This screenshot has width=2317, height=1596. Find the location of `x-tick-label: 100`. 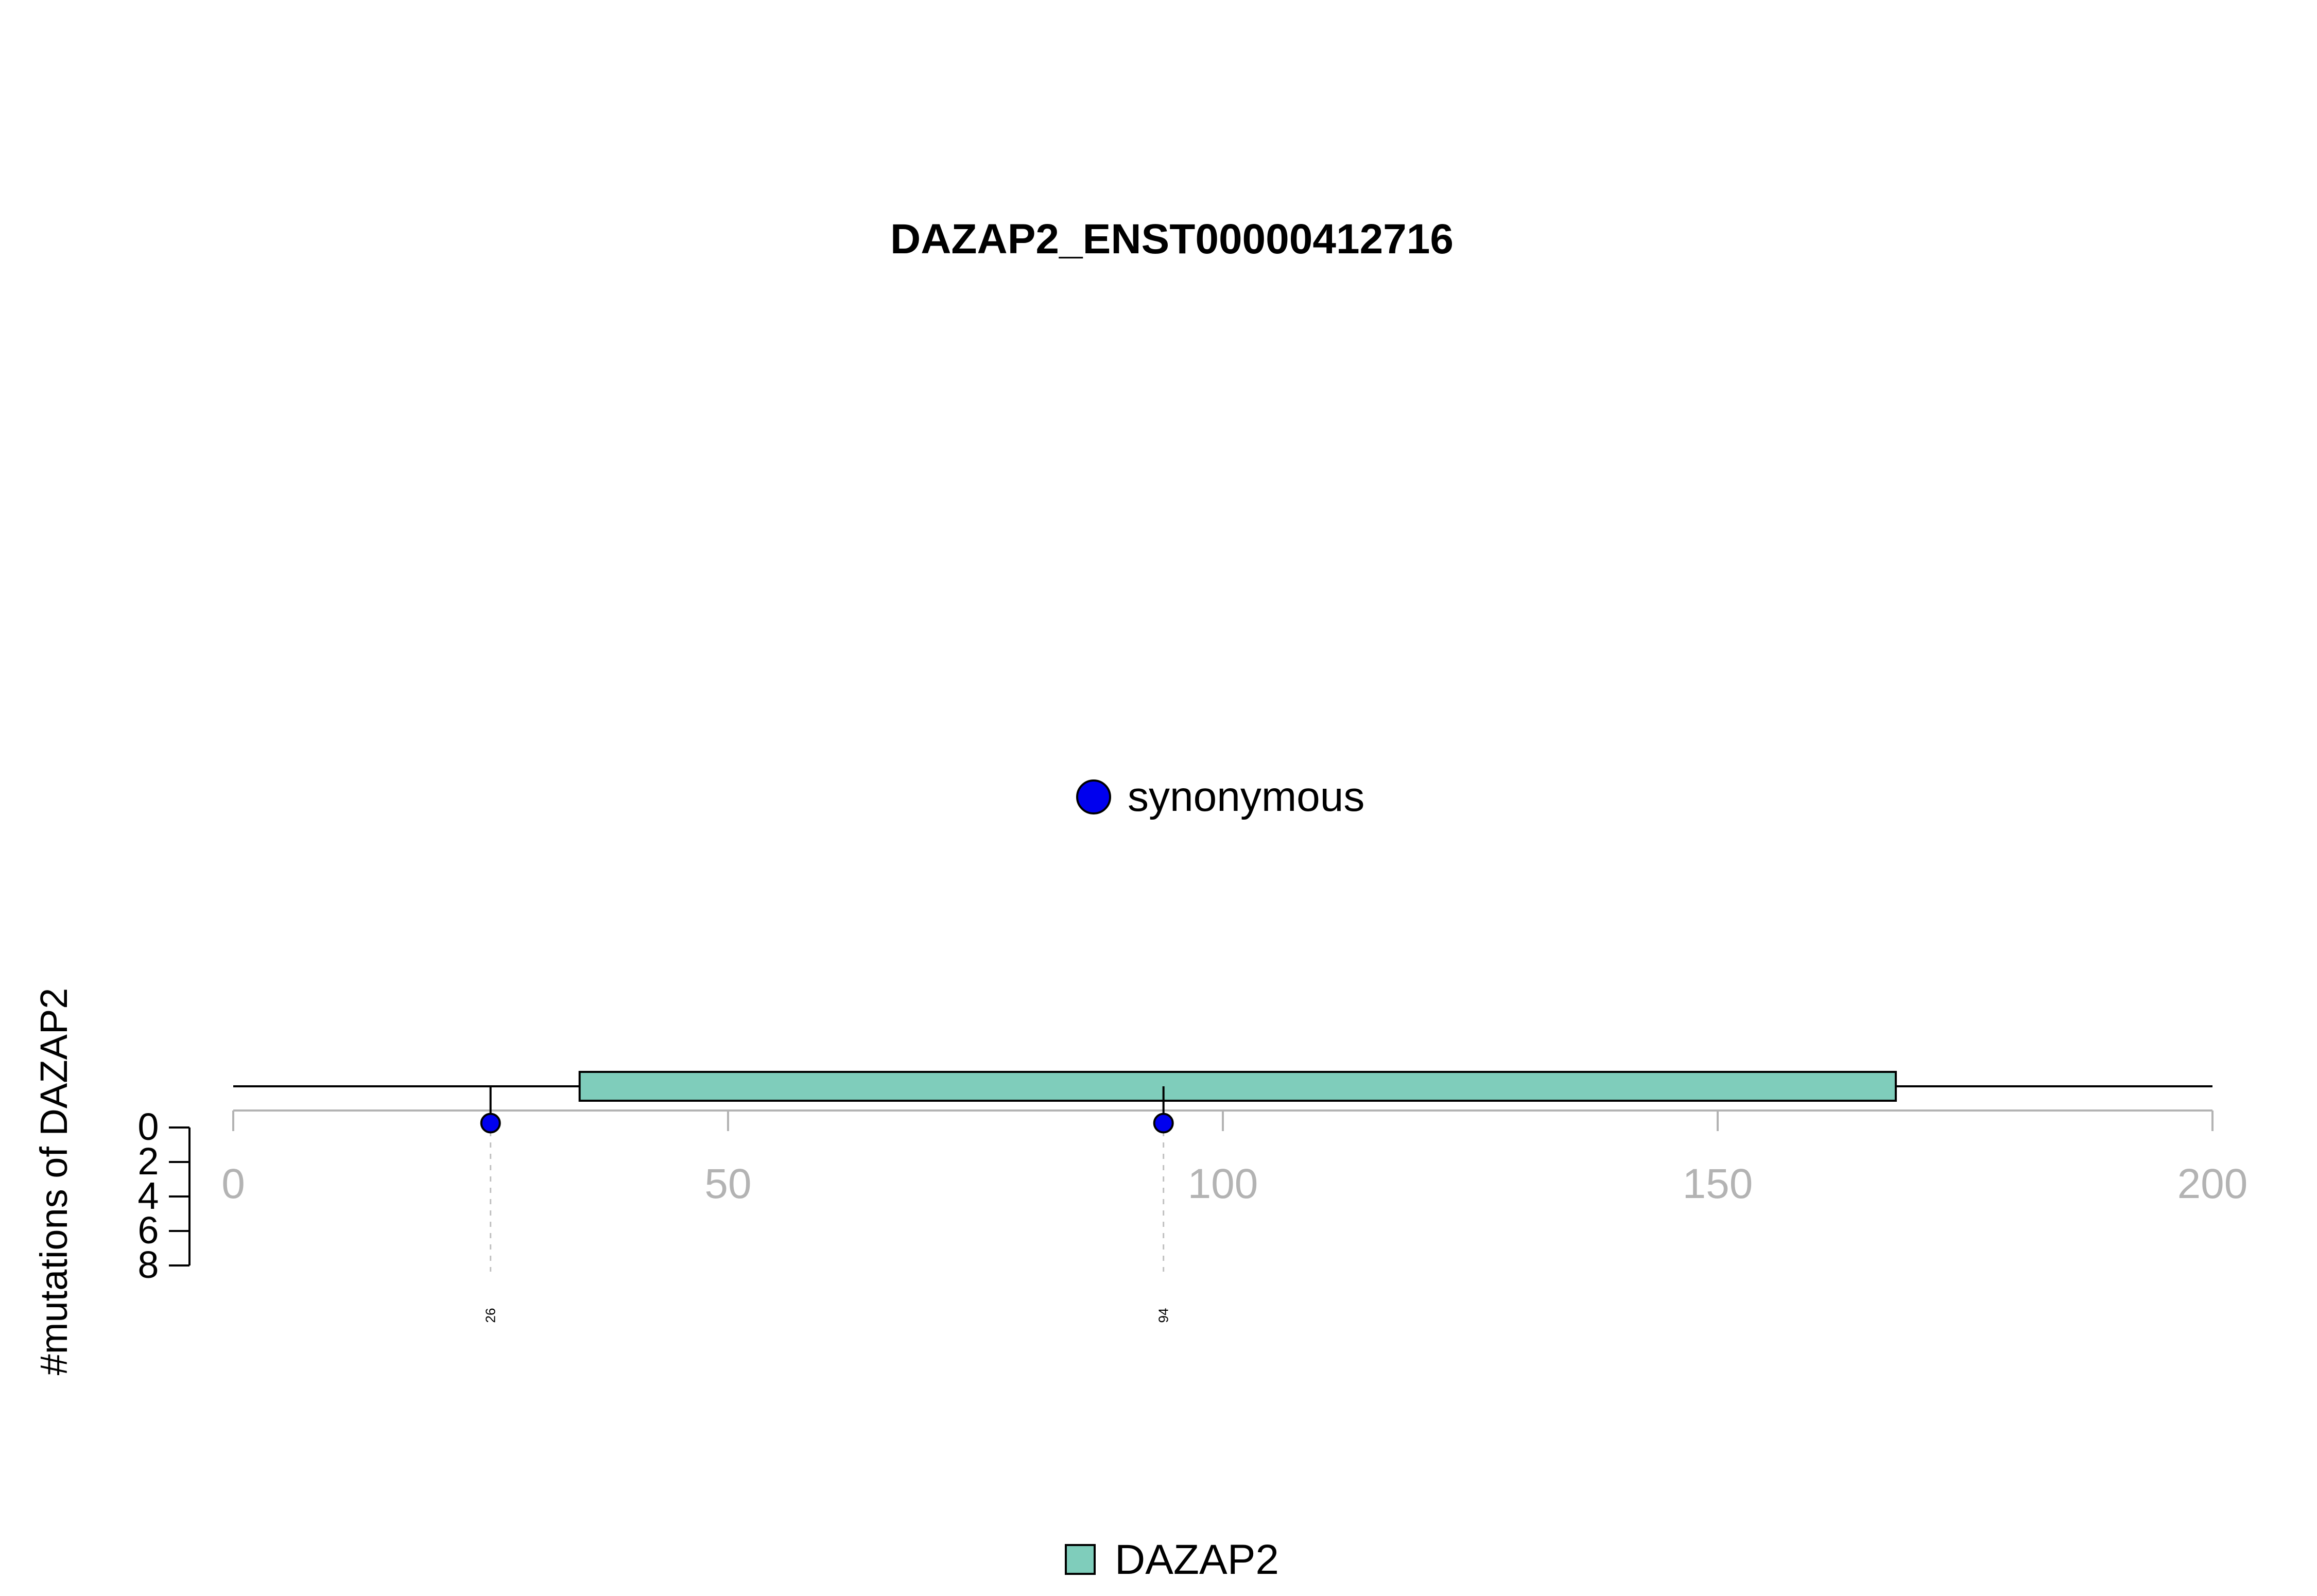

x-tick-label: 100 is located at coordinates (1223, 1184).